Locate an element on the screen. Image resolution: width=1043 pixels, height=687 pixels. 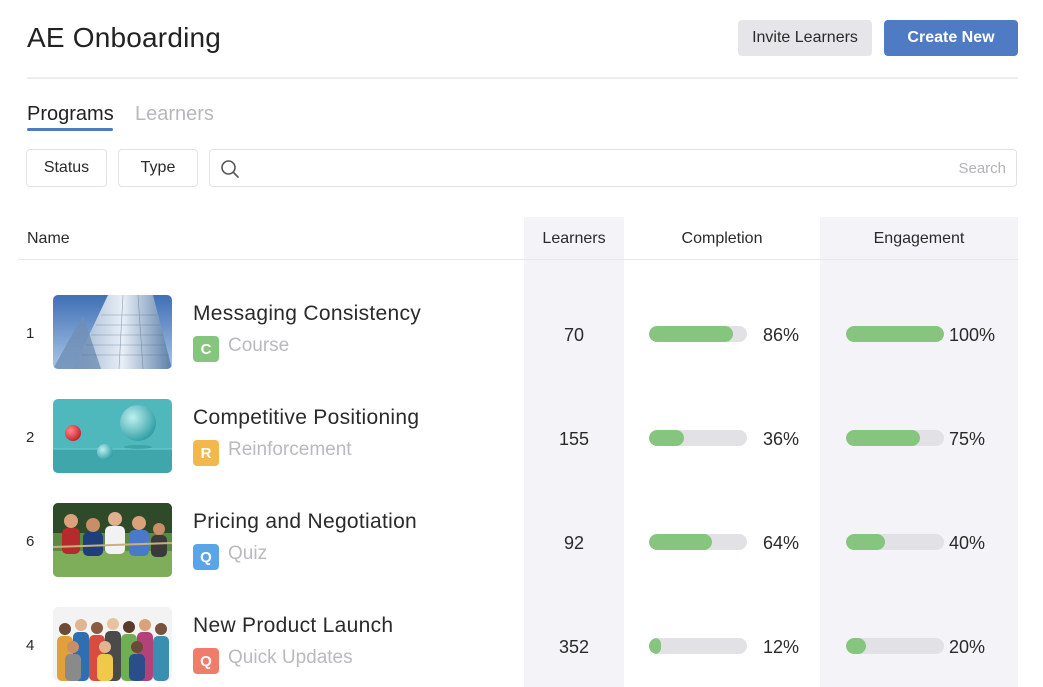
type-label: Course is located at coordinates (259, 345).